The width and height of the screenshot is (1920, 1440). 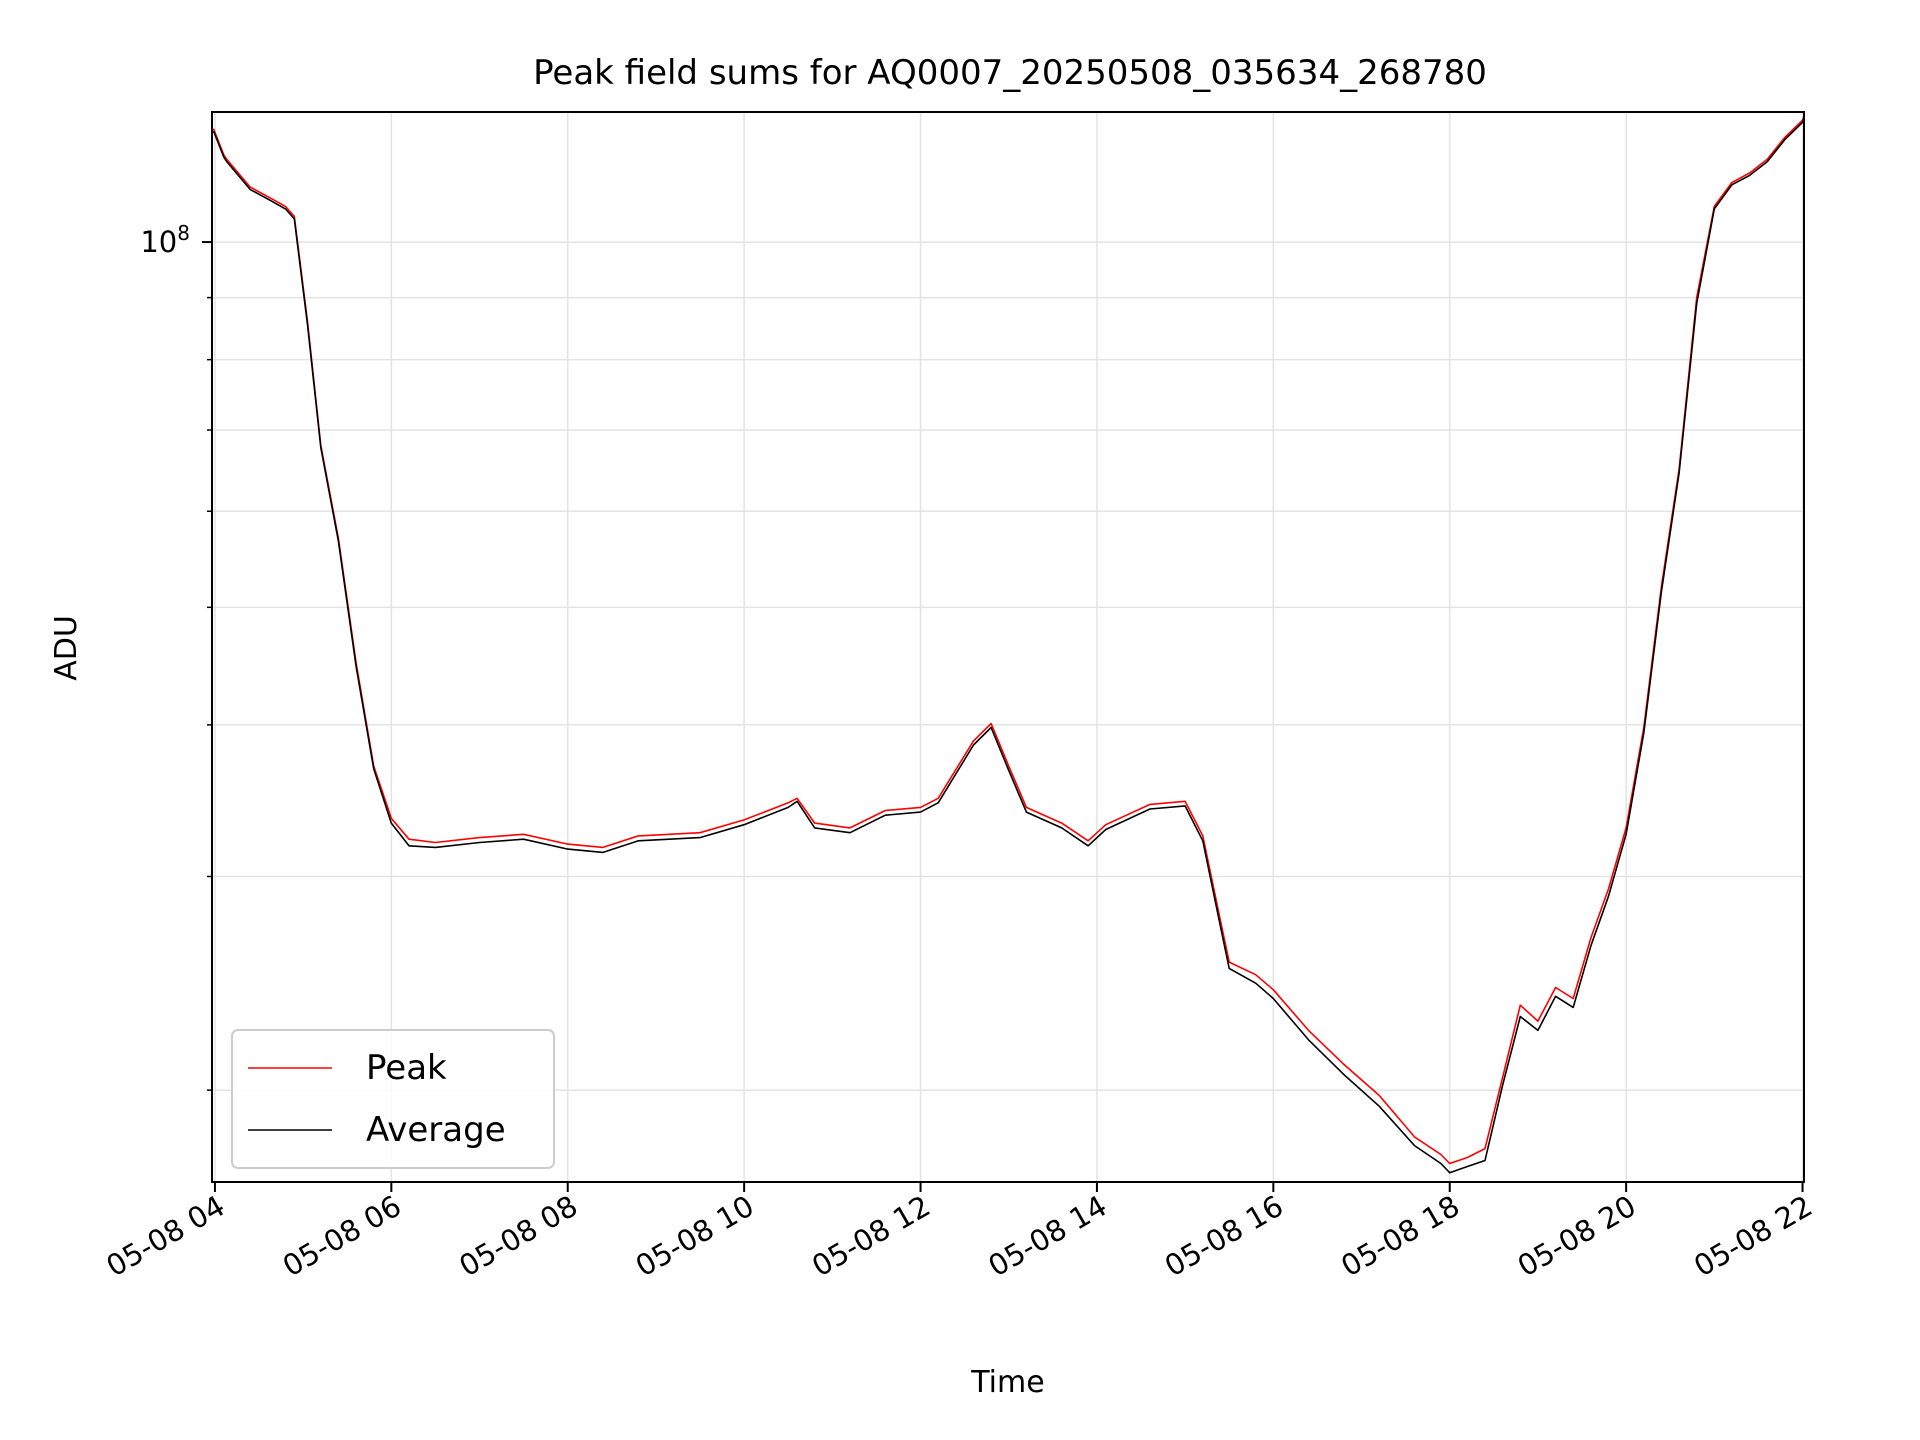 What do you see at coordinates (436, 1130) in the screenshot?
I see `legend-label: Average` at bounding box center [436, 1130].